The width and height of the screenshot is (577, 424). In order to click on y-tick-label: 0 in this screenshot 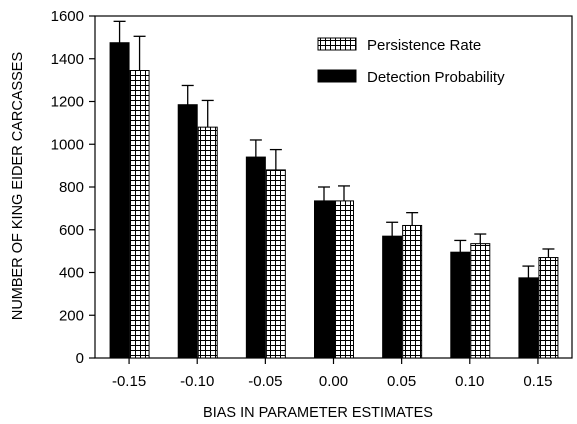, I will do `click(80, 358)`.